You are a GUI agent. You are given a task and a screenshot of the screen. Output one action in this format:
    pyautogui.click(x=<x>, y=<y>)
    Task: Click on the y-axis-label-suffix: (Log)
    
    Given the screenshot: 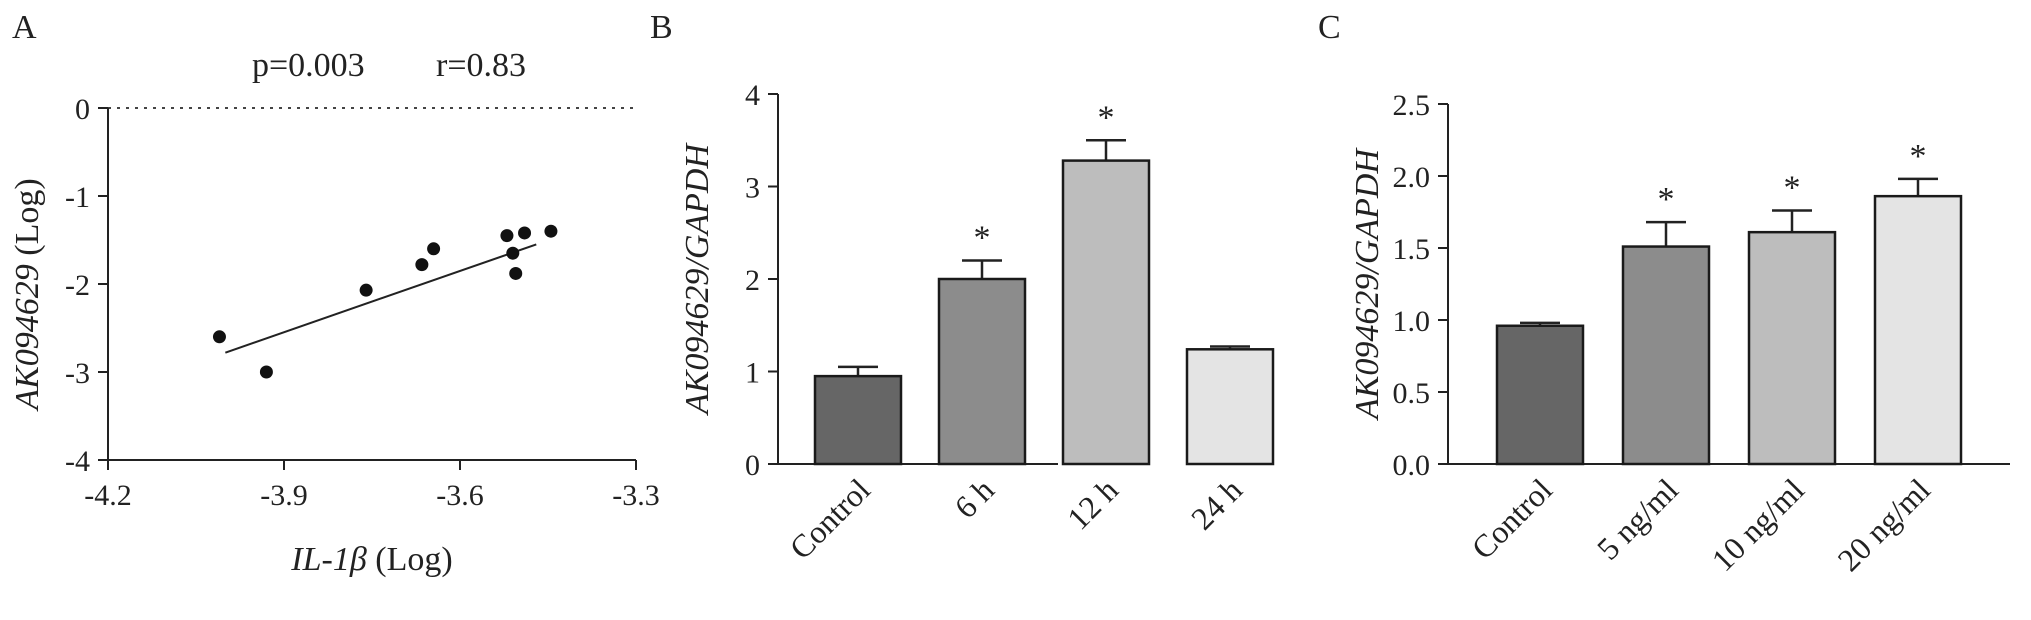 What is the action you would take?
    pyautogui.click(x=27, y=221)
    